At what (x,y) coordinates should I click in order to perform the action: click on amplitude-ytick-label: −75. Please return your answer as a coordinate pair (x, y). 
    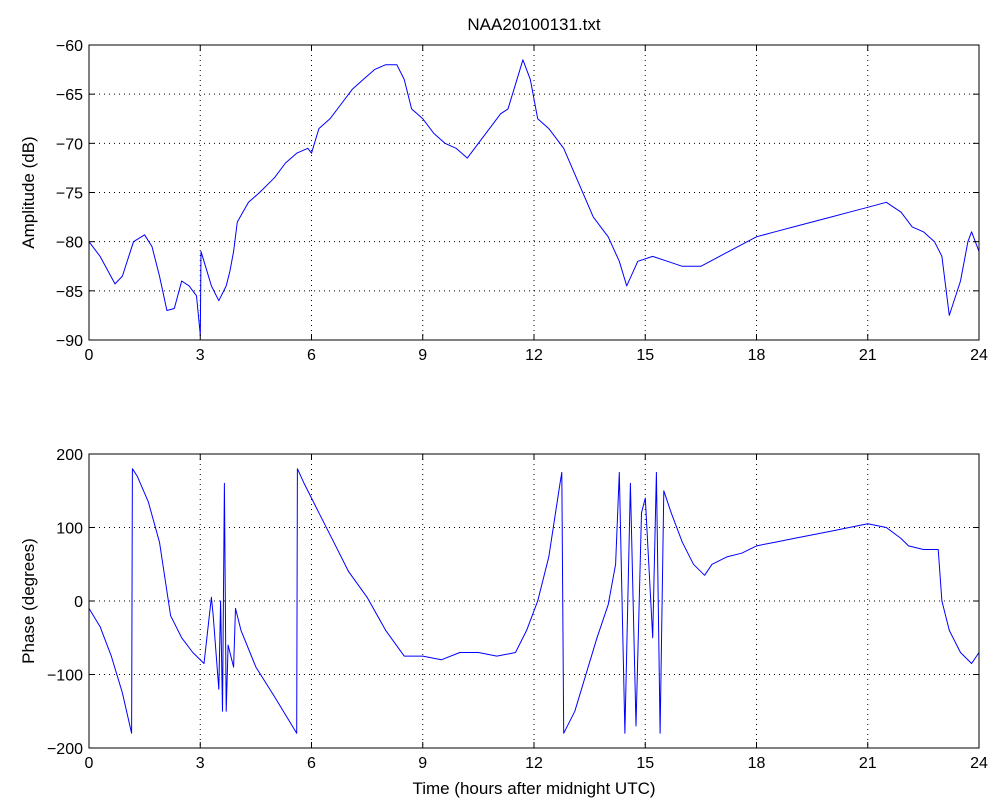
    Looking at the image, I should click on (69, 194).